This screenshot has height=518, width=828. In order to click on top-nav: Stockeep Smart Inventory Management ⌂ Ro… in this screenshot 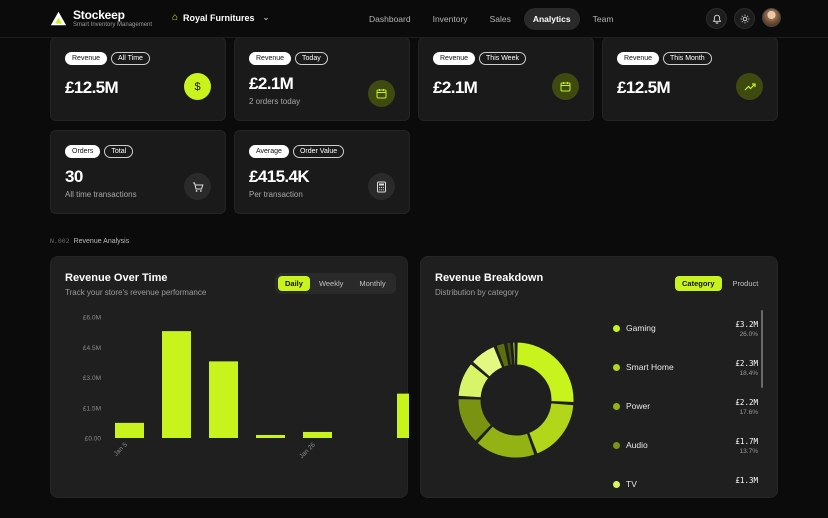, I will do `click(414, 19)`.